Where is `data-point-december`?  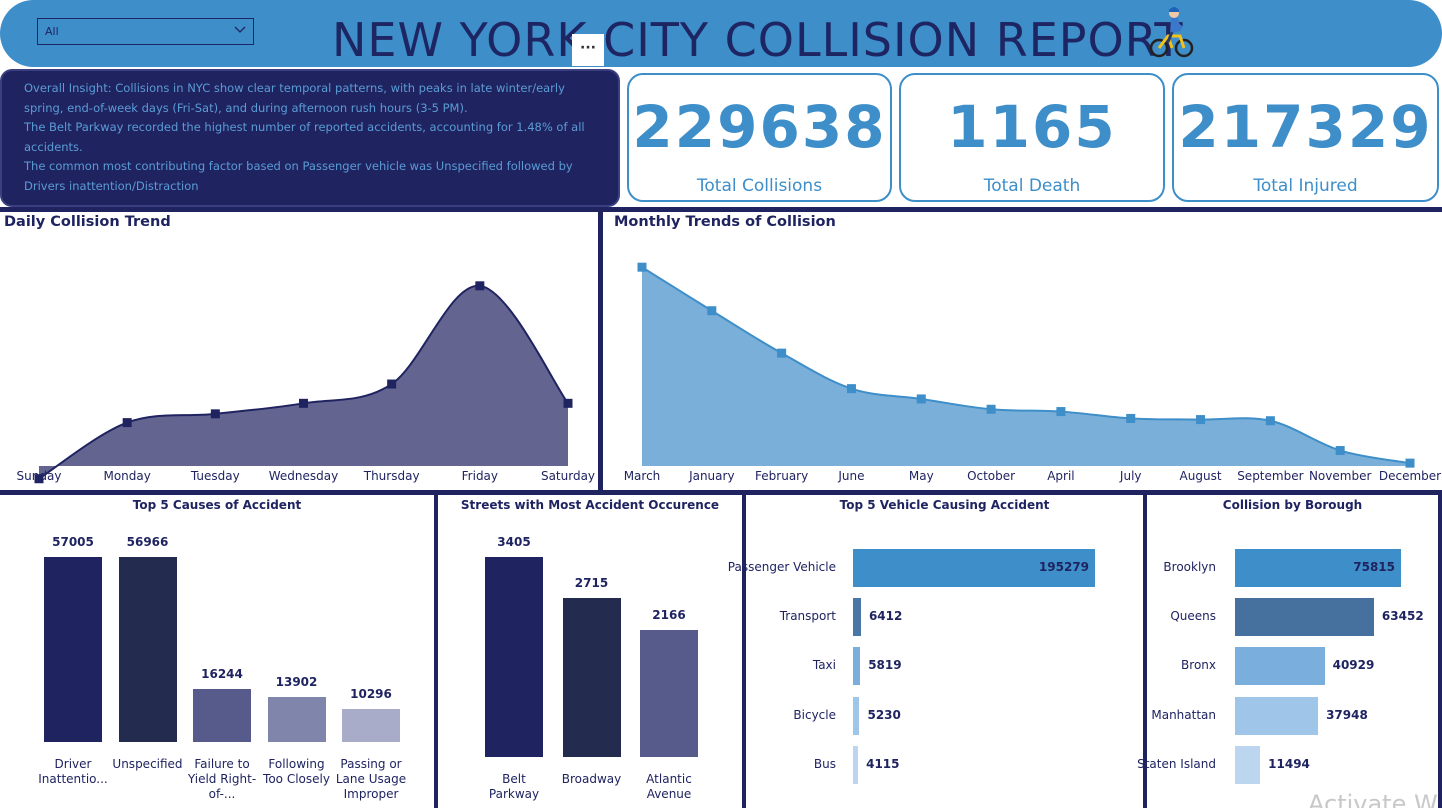 data-point-december is located at coordinates (1410, 463).